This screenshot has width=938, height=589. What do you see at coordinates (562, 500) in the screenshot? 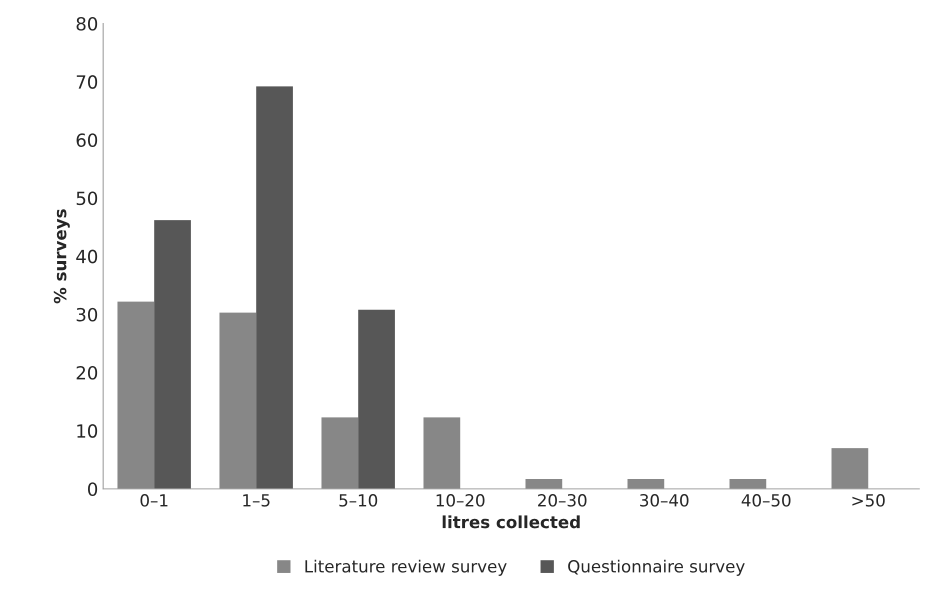
I see `x-tick-label: 20–30` at bounding box center [562, 500].